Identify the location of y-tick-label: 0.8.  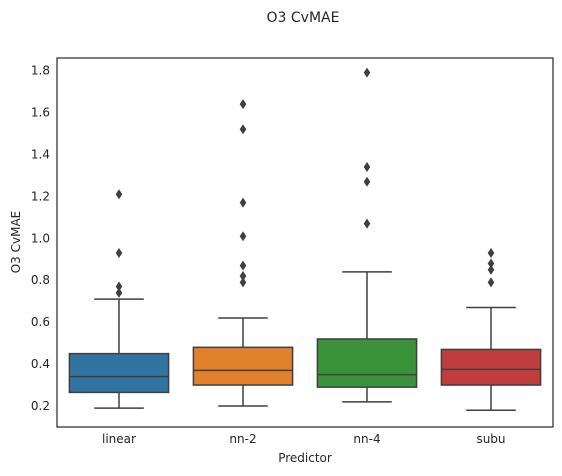
(40, 280).